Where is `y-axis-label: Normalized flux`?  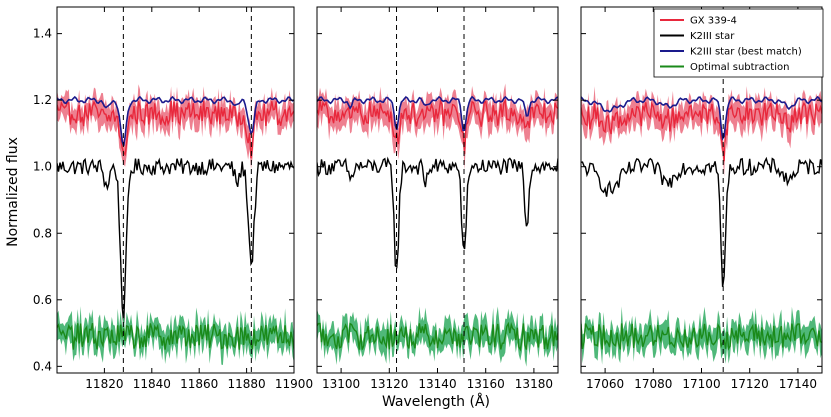 y-axis-label: Normalized flux is located at coordinates (13, 192).